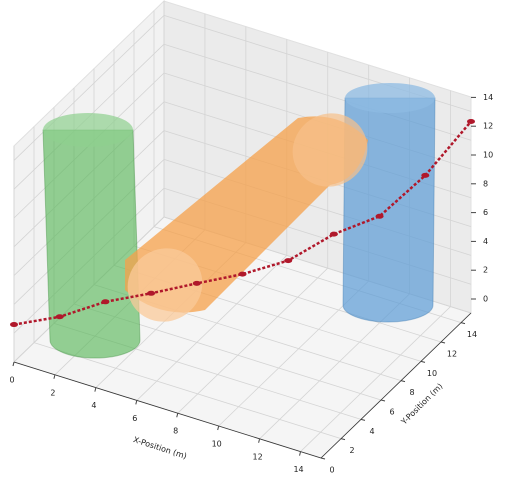 Image resolution: width=508 pixels, height=482 pixels. Describe the element at coordinates (175, 431) in the screenshot. I see `x-tick-label: 8` at that location.